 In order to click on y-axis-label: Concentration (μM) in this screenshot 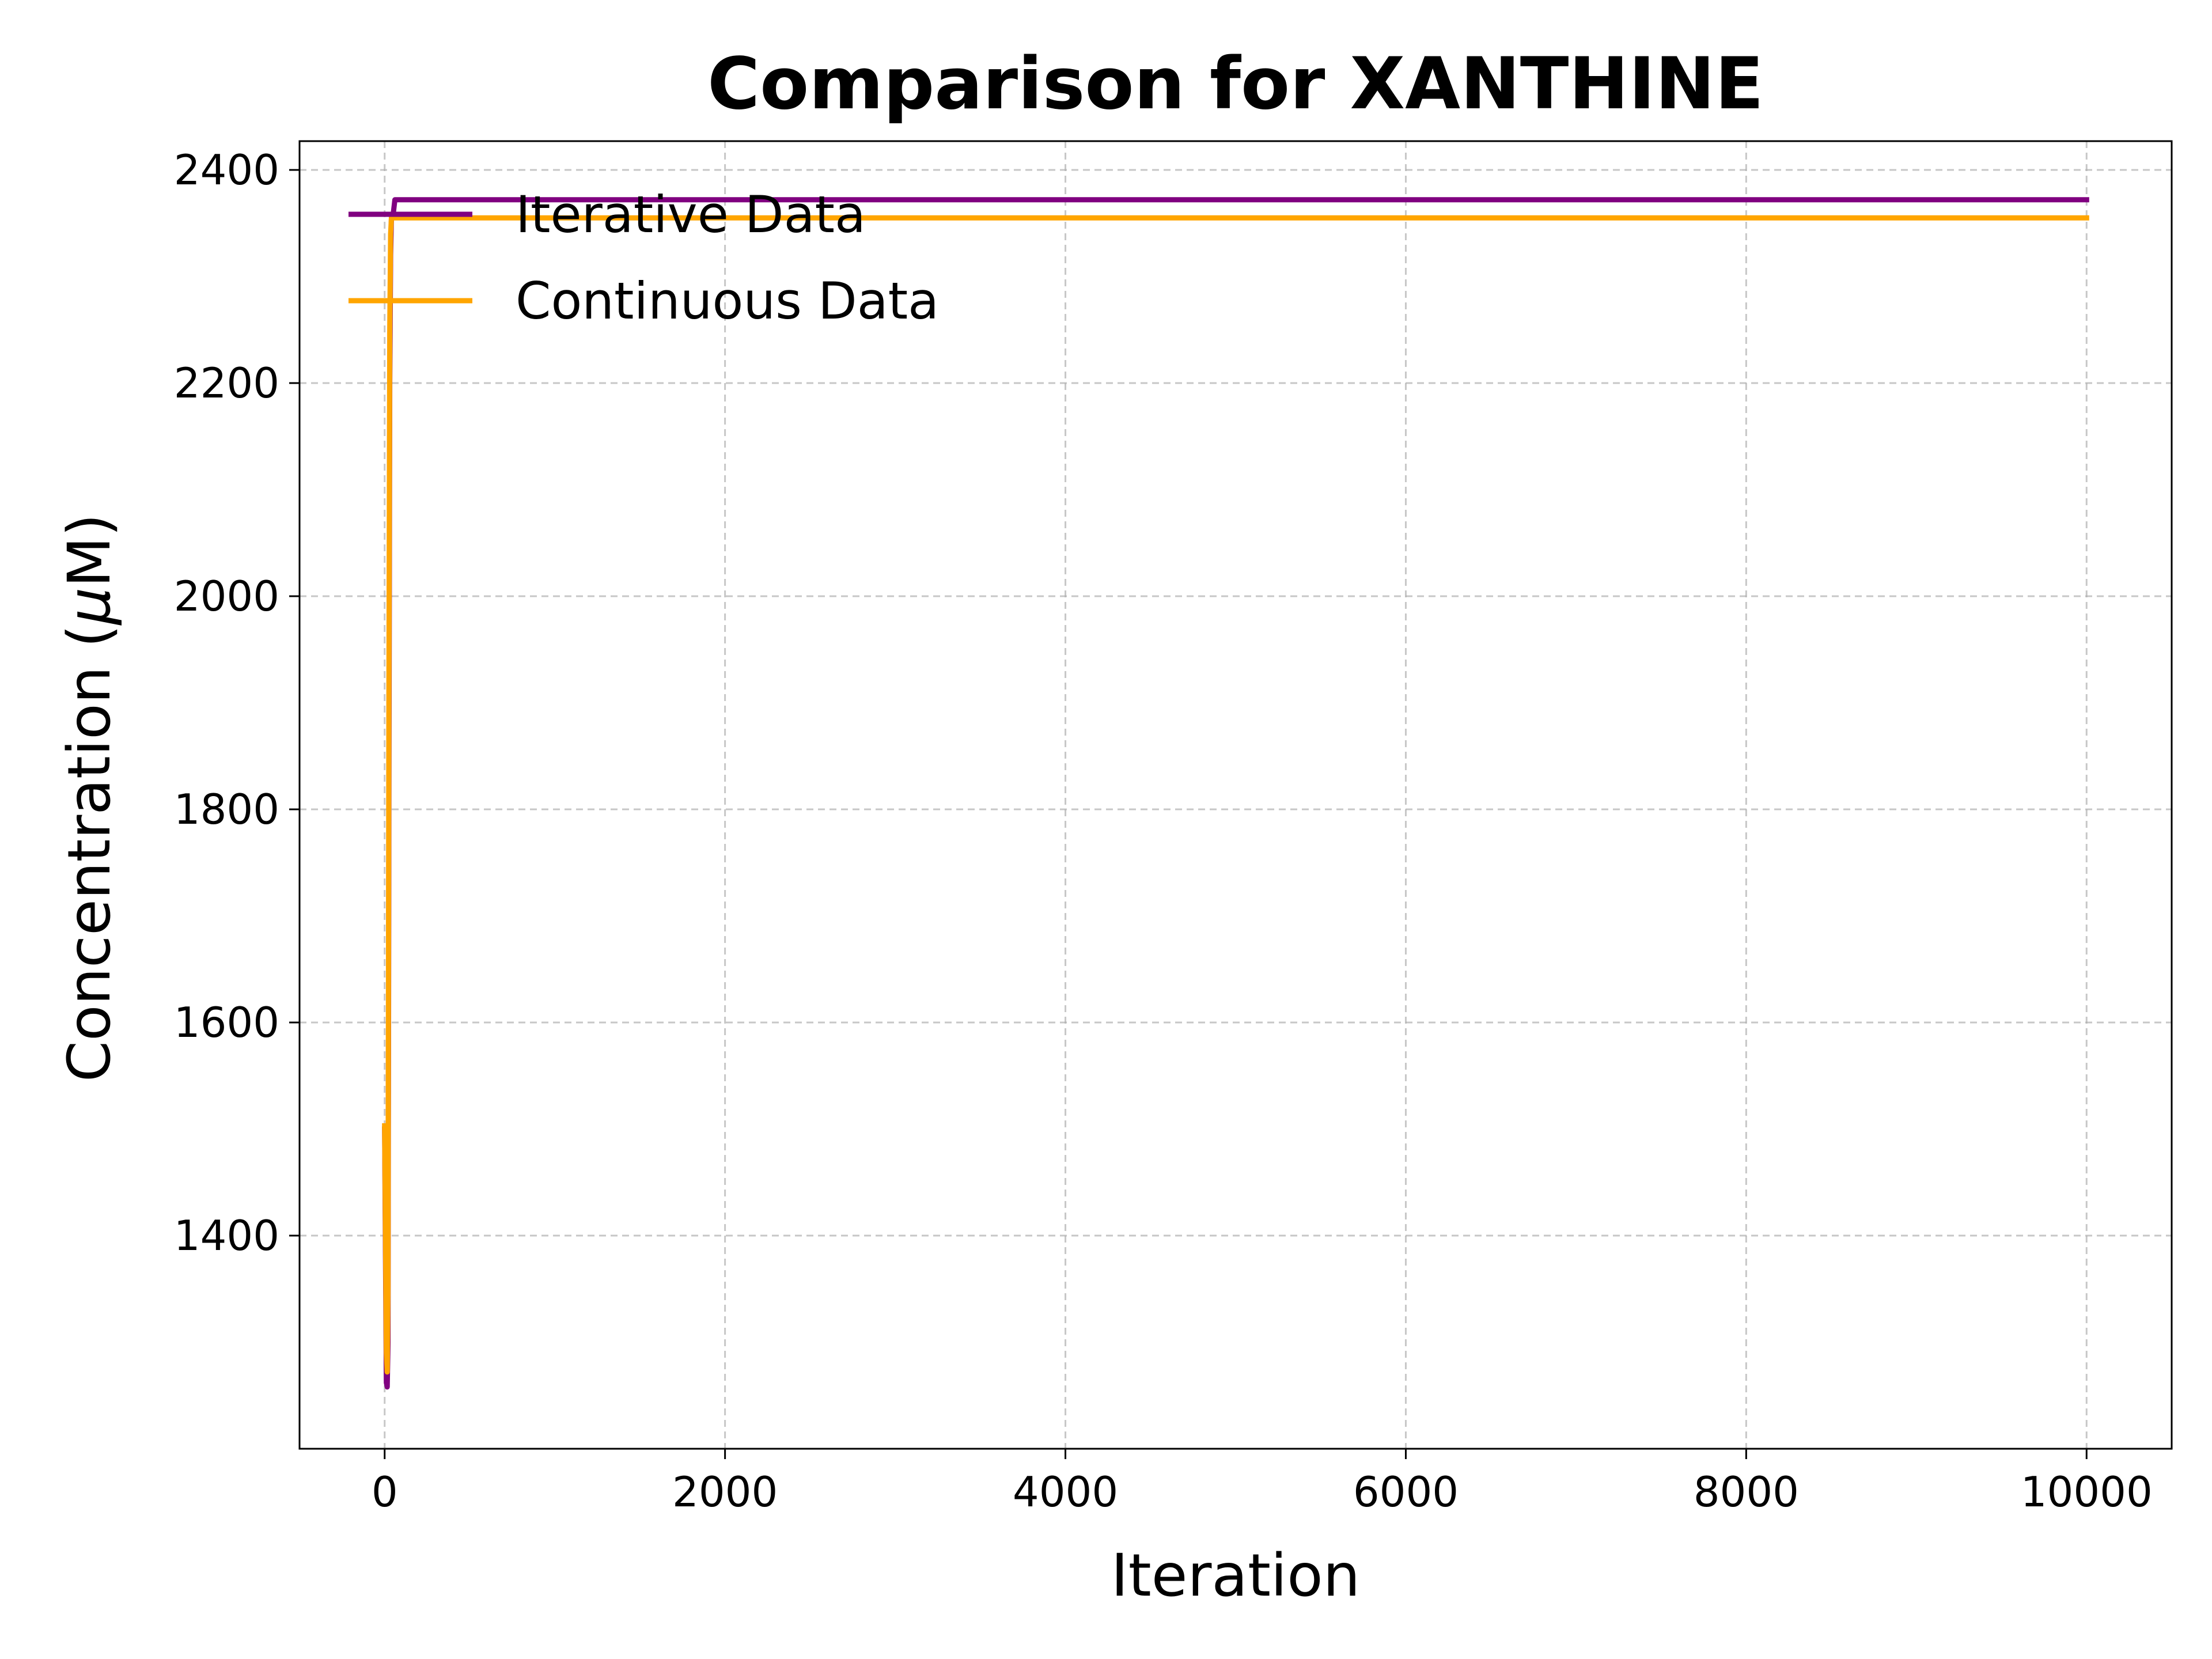, I will do `click(89, 798)`.